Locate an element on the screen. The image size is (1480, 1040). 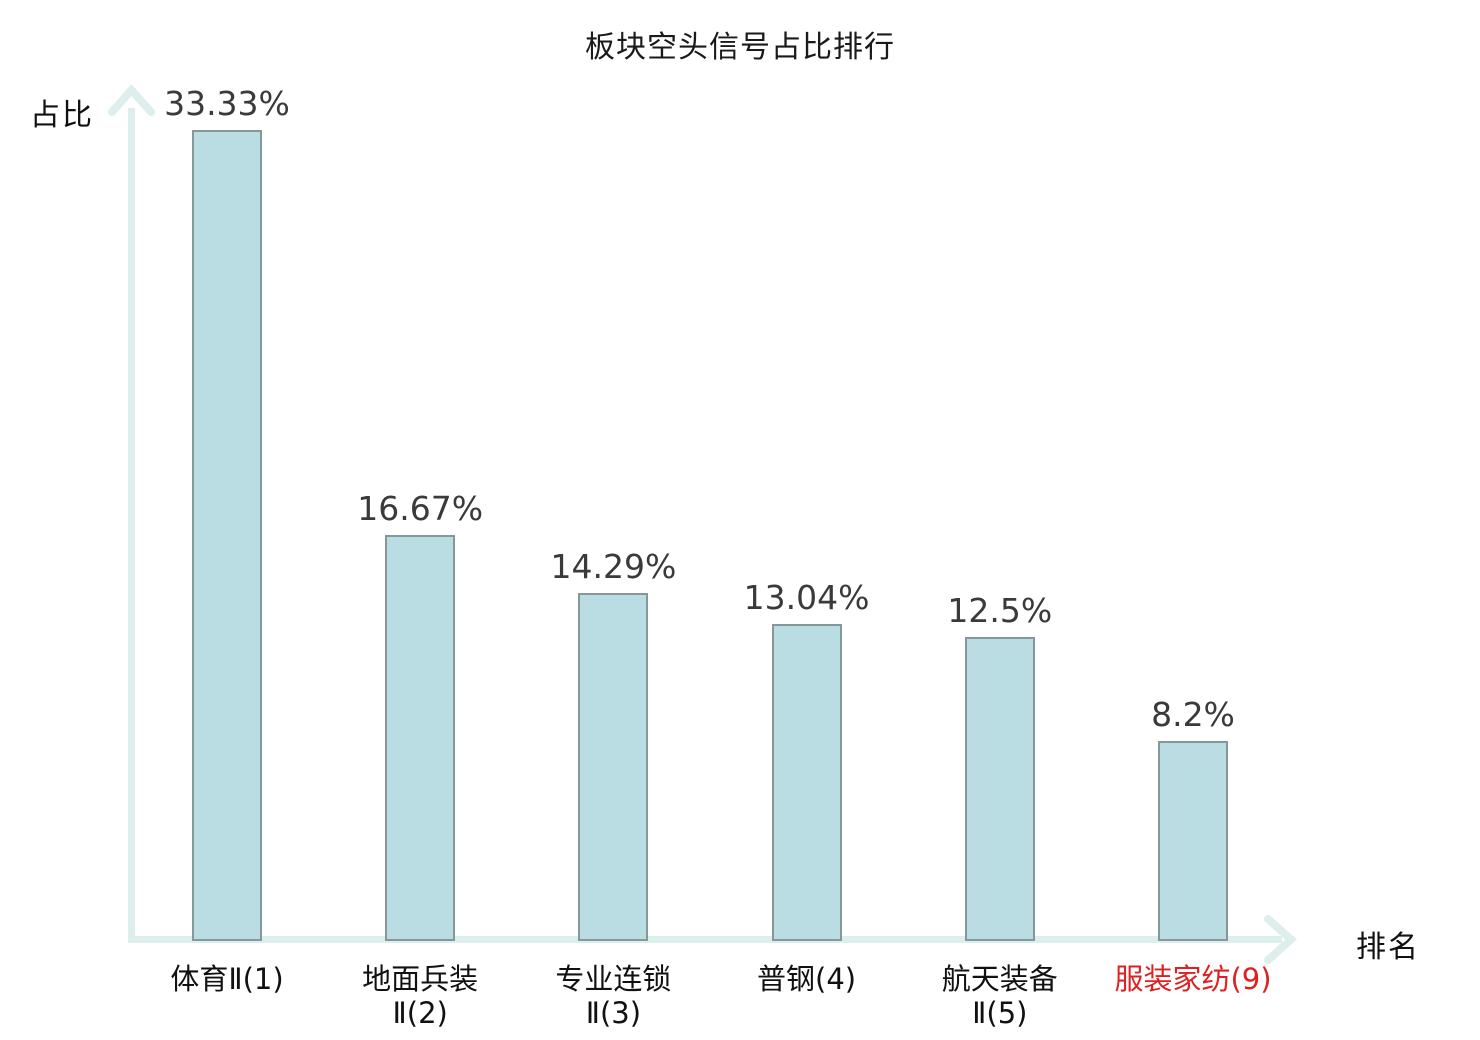
y-axis-arrow-icon is located at coordinates (131, 99).